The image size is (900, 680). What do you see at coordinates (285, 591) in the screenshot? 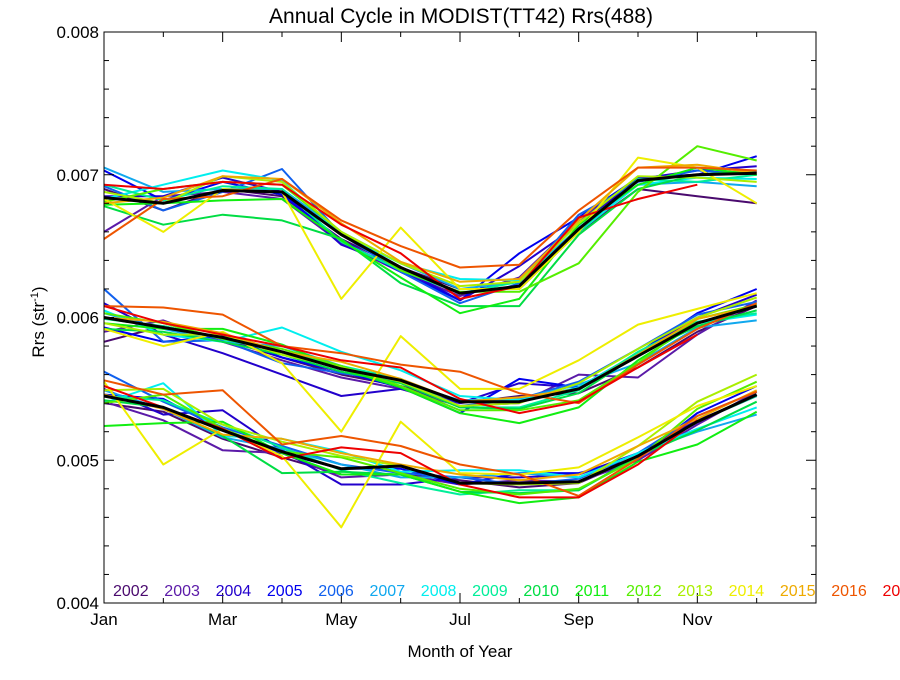
I see `legend-item-2005: 2005` at bounding box center [285, 591].